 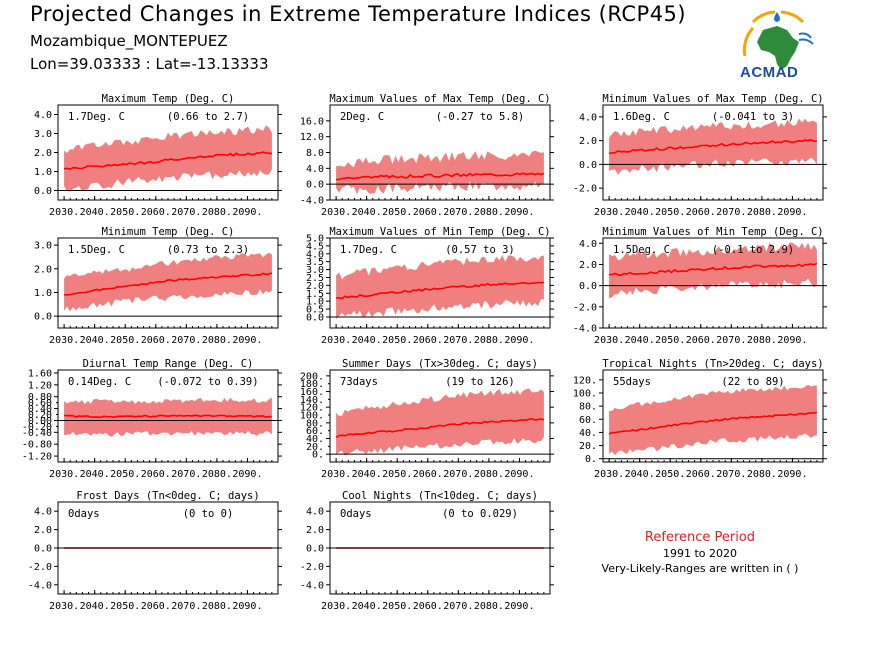 I want to click on y-tick-label: -0.40, so click(x=37, y=433).